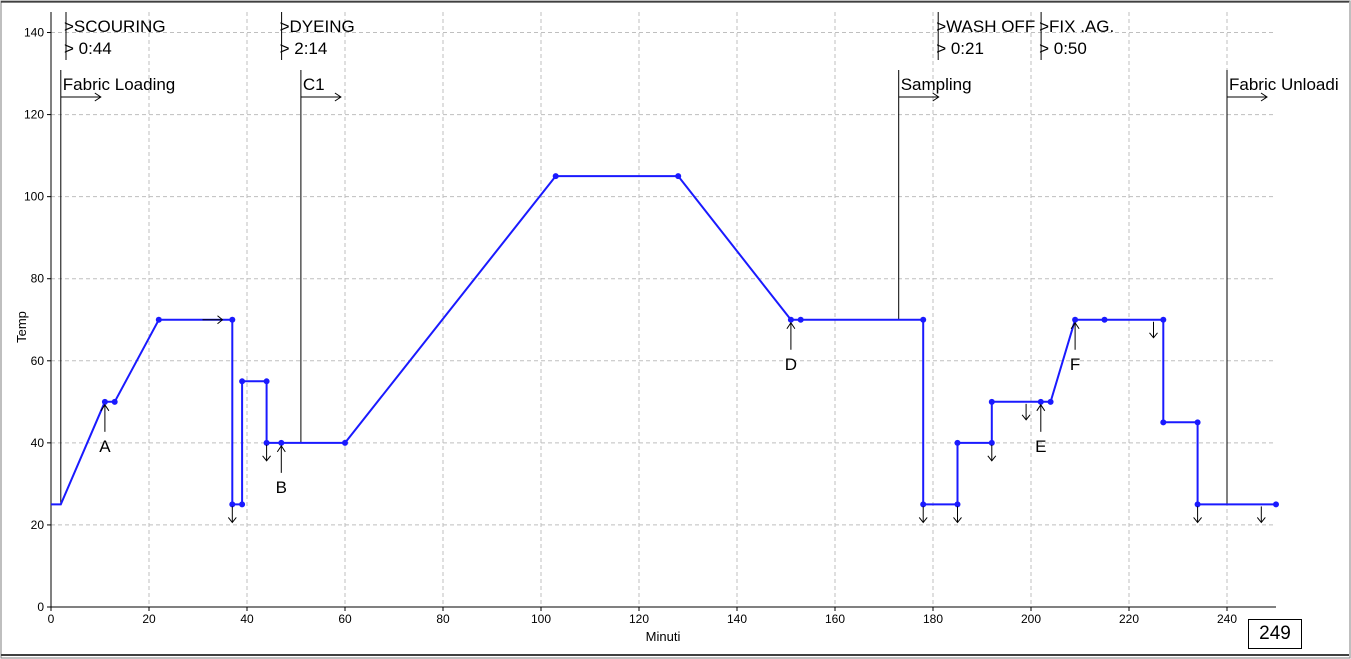  Describe the element at coordinates (541, 619) in the screenshot. I see `x-tick-label: 100` at that location.